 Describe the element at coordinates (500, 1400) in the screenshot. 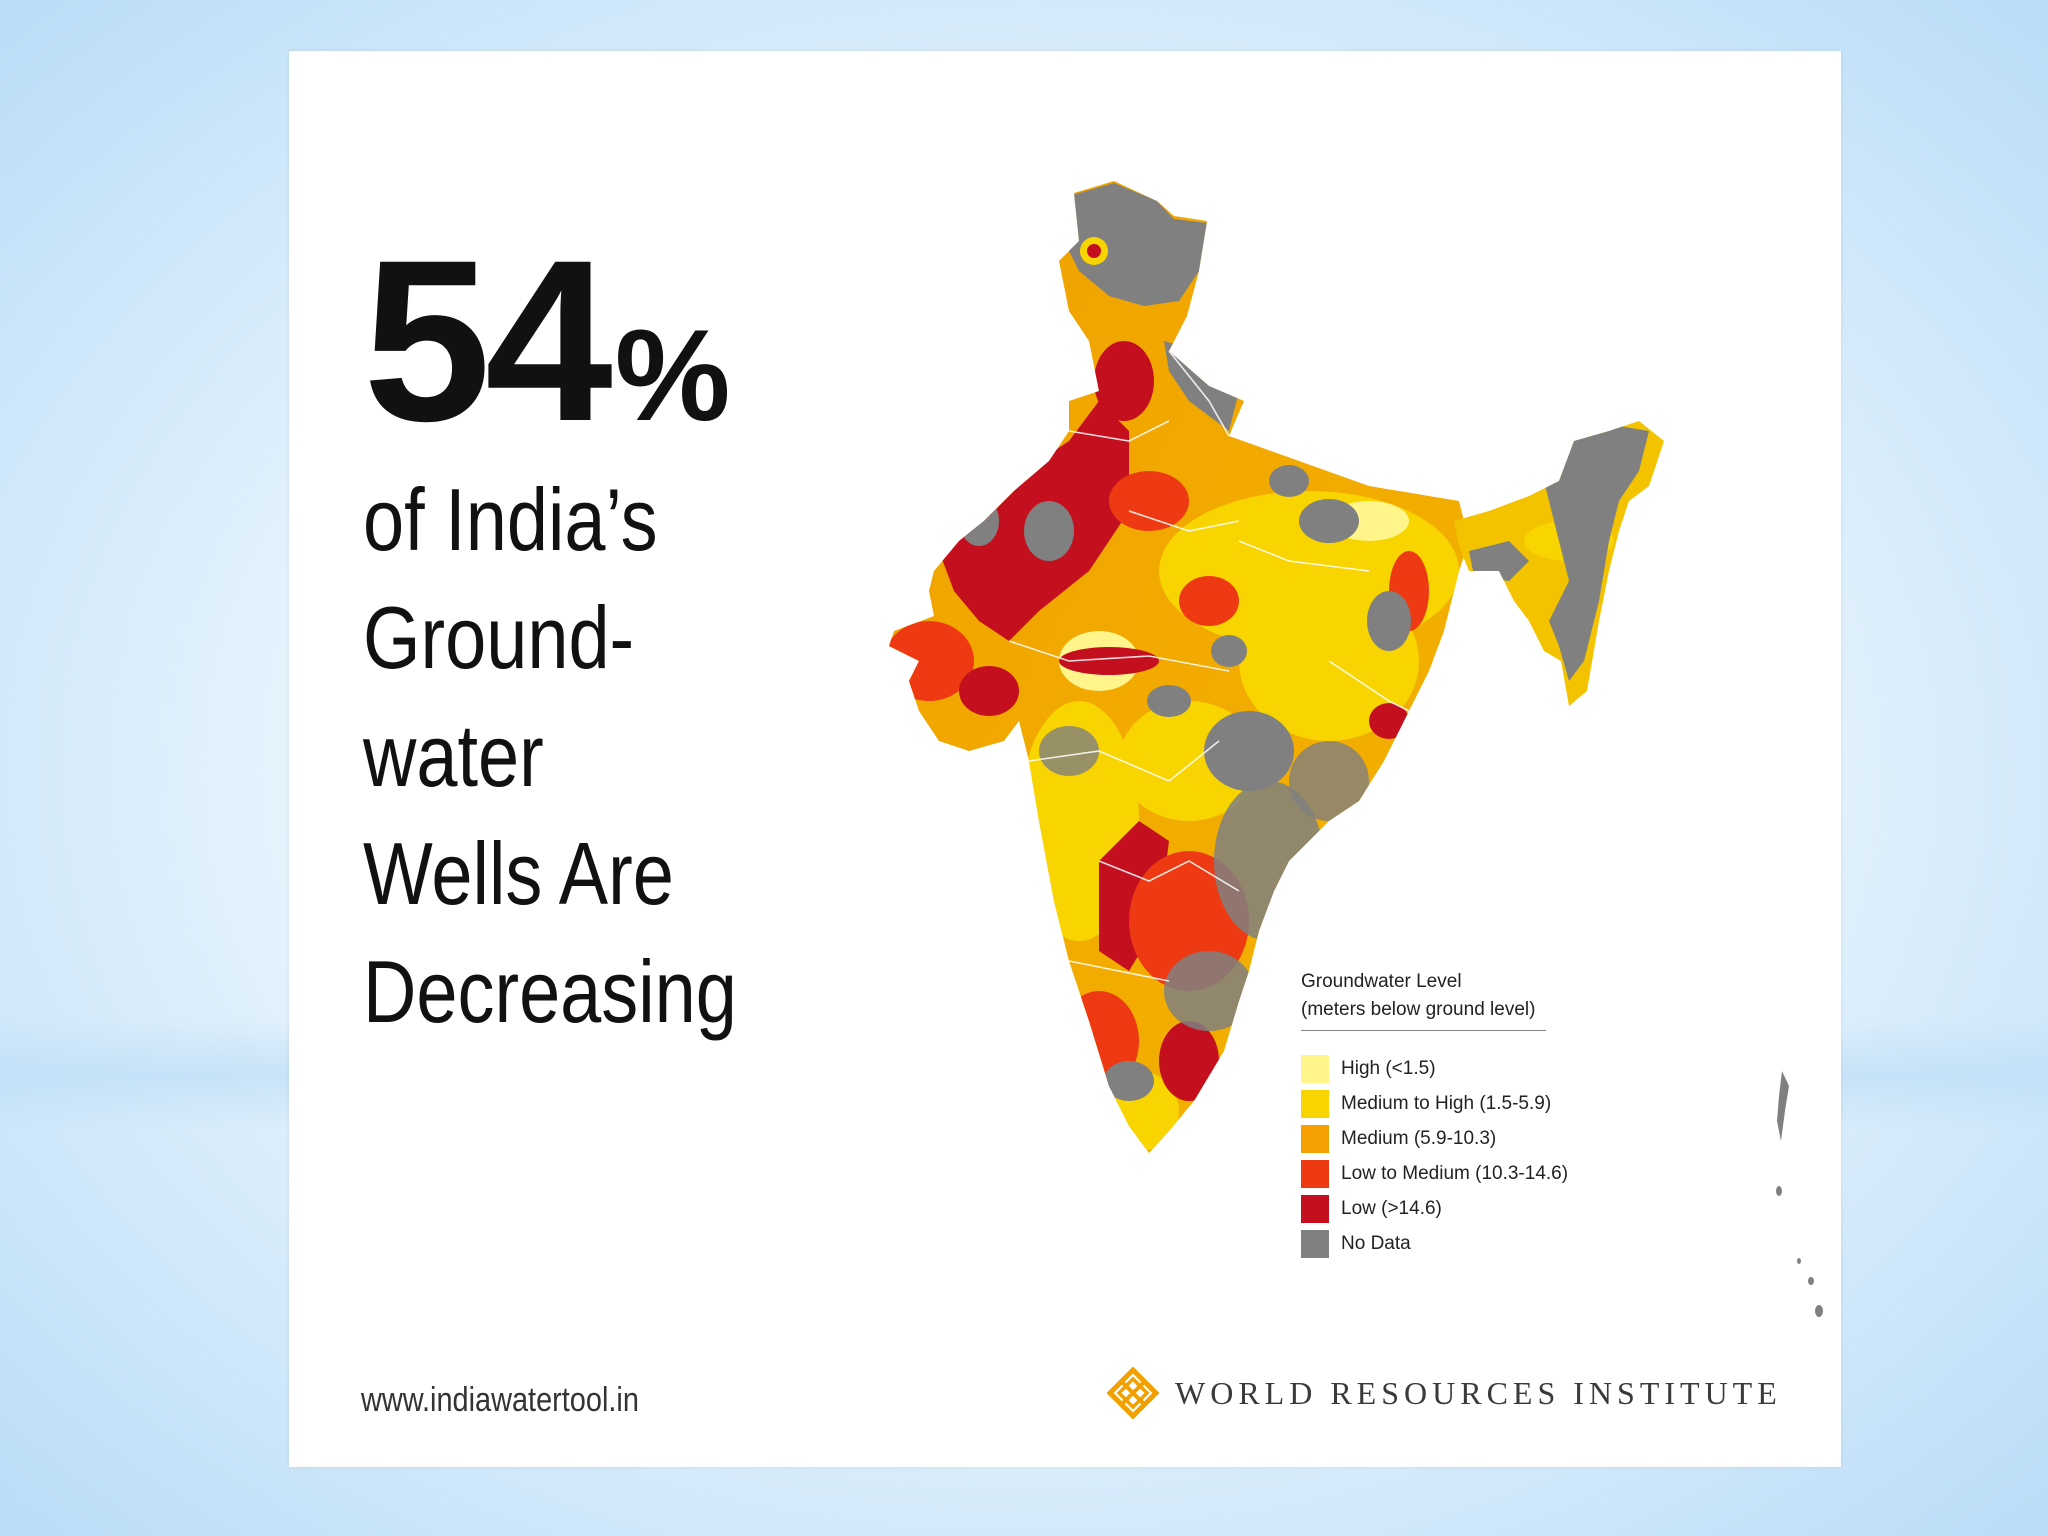

I see `source-url-link: www.indiawatertool.in` at that location.